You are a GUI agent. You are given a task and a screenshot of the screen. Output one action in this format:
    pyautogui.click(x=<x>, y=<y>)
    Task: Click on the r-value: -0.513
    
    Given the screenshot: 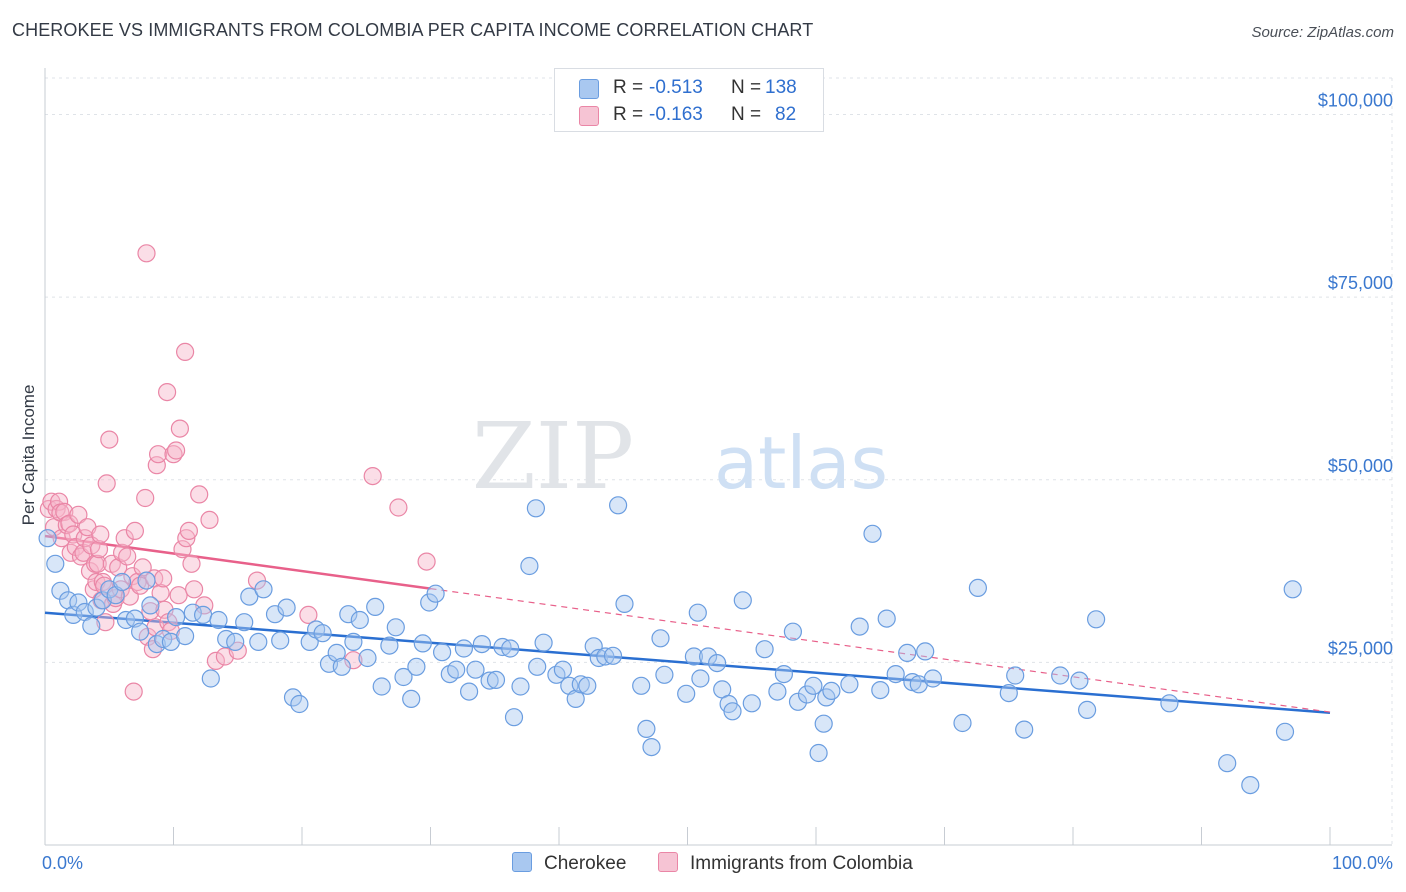 What is the action you would take?
    pyautogui.click(x=676, y=87)
    